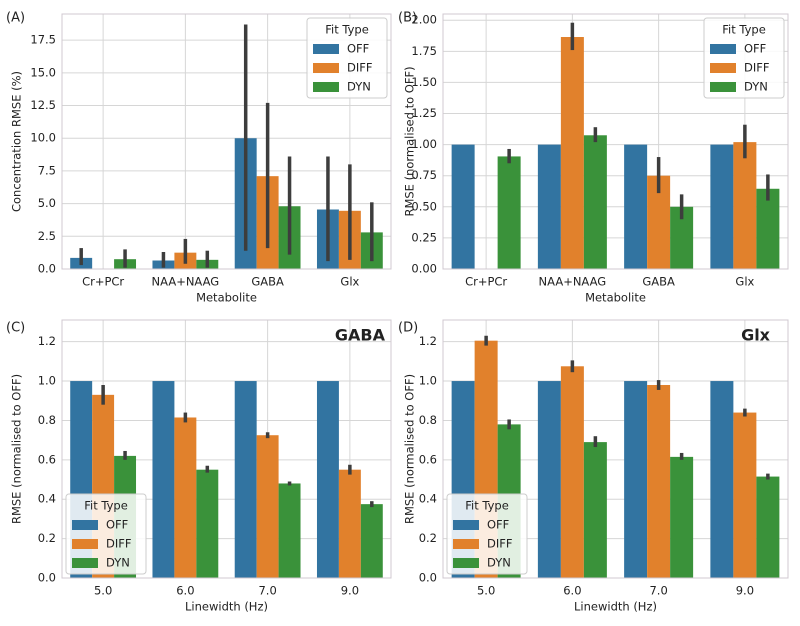 The image size is (800, 626). What do you see at coordinates (43, 40) in the screenshot?
I see `y-tick-label: 17.5` at bounding box center [43, 40].